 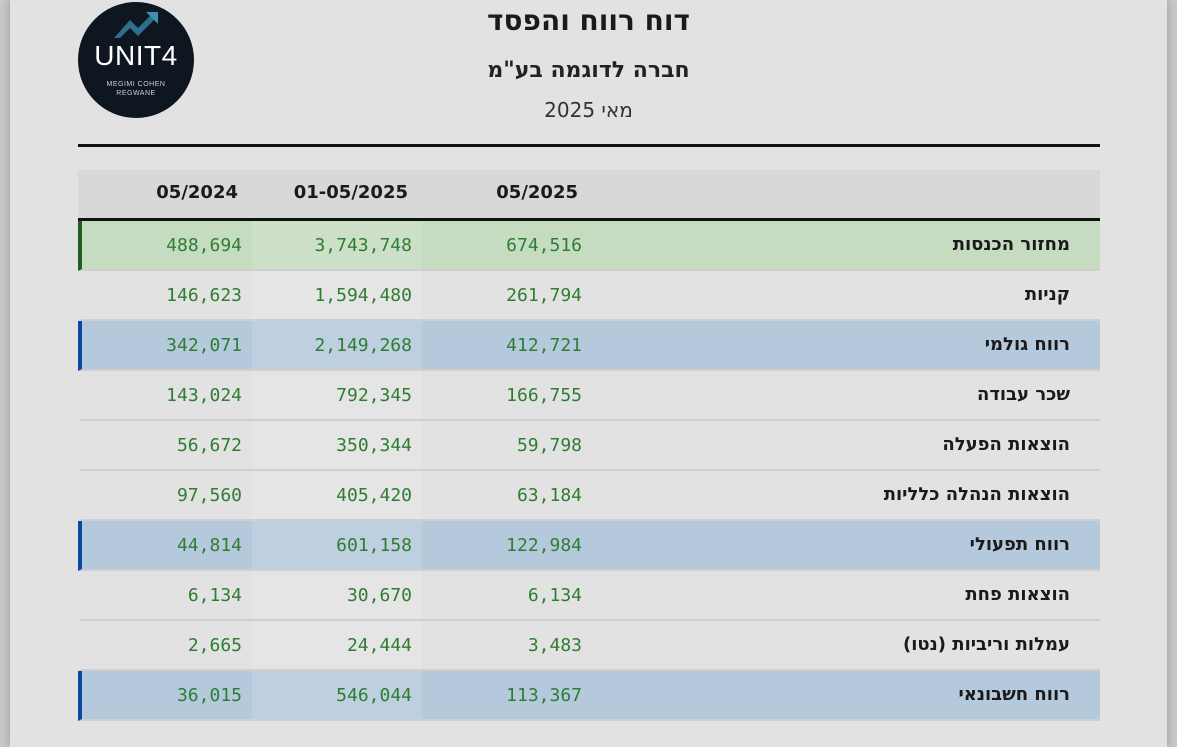 I want to click on row-label: רווח גולמי, so click(x=1027, y=344).